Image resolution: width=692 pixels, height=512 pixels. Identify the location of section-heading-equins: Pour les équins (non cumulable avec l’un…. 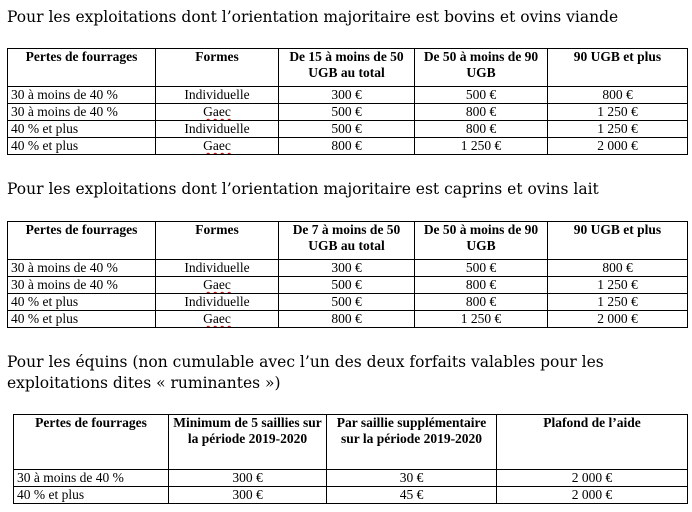
(305, 372).